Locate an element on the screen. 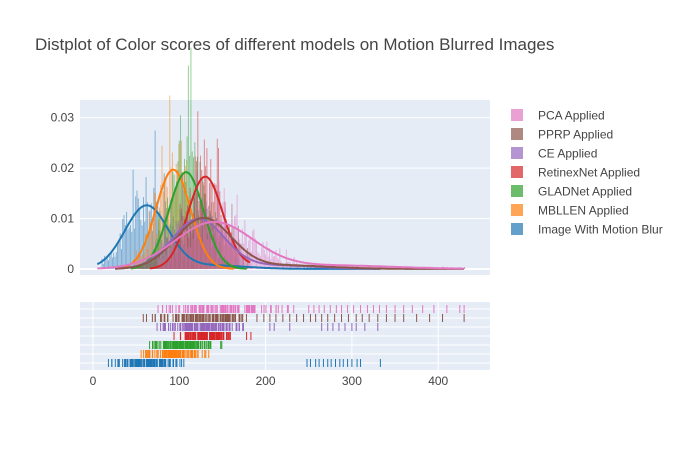 Image resolution: width=700 pixels, height=450 pixels. rug-panel: 0 100 200 300 400 is located at coordinates (285, 345).